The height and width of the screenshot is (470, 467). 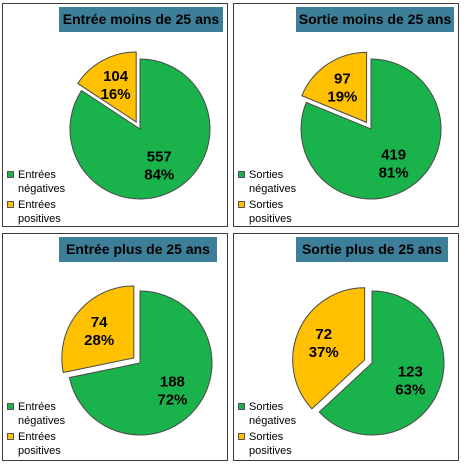 What do you see at coordinates (99, 340) in the screenshot?
I see `slice-percent-label: 28%` at bounding box center [99, 340].